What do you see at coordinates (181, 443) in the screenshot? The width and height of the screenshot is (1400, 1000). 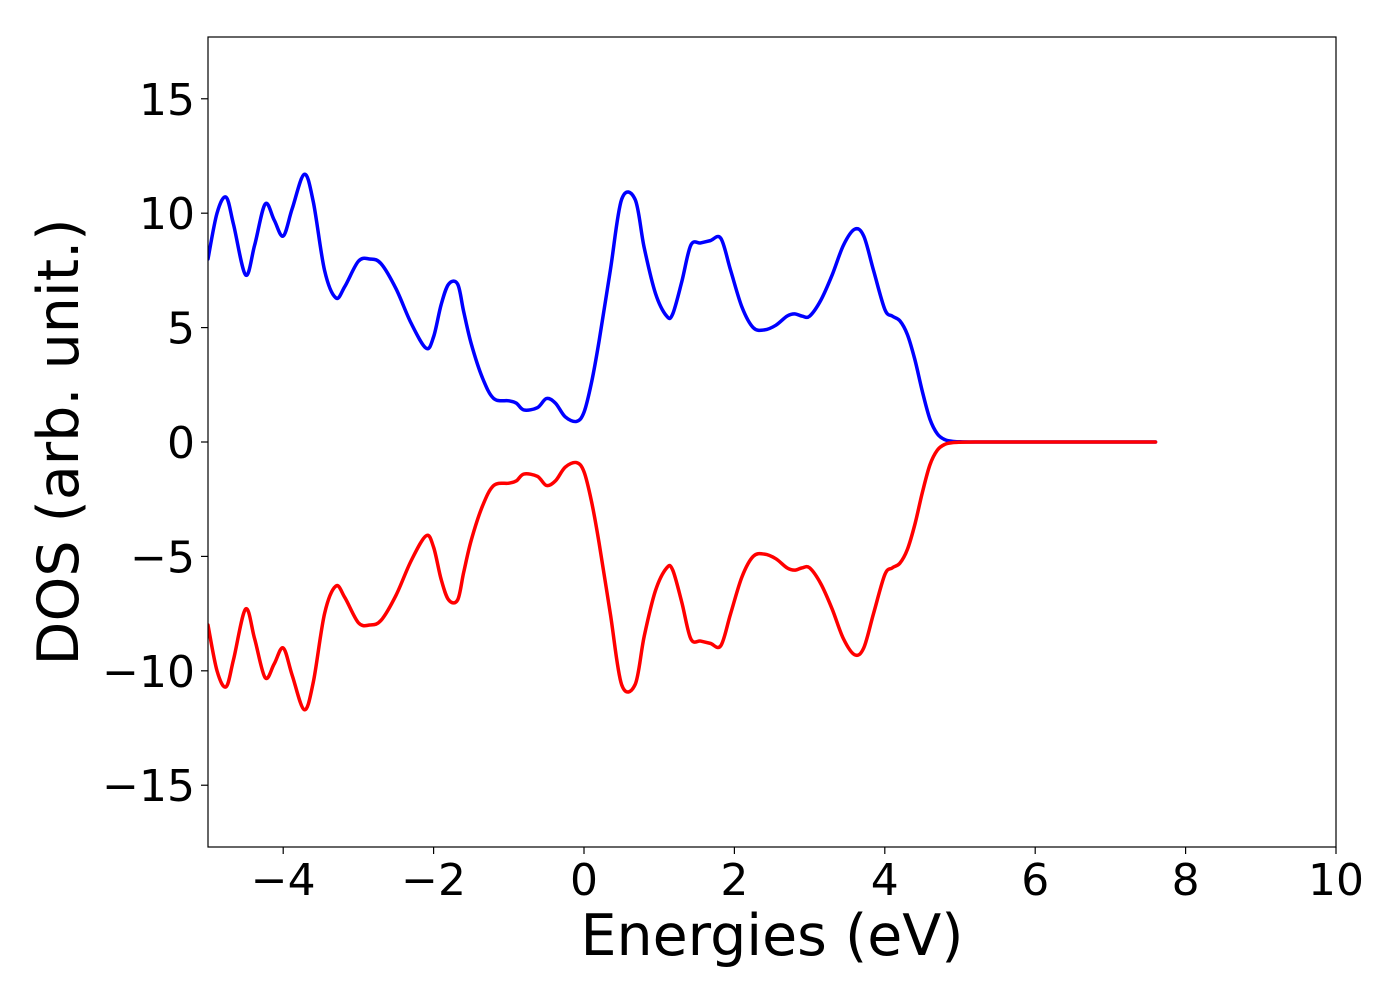 I see `y-tick-label: 0` at bounding box center [181, 443].